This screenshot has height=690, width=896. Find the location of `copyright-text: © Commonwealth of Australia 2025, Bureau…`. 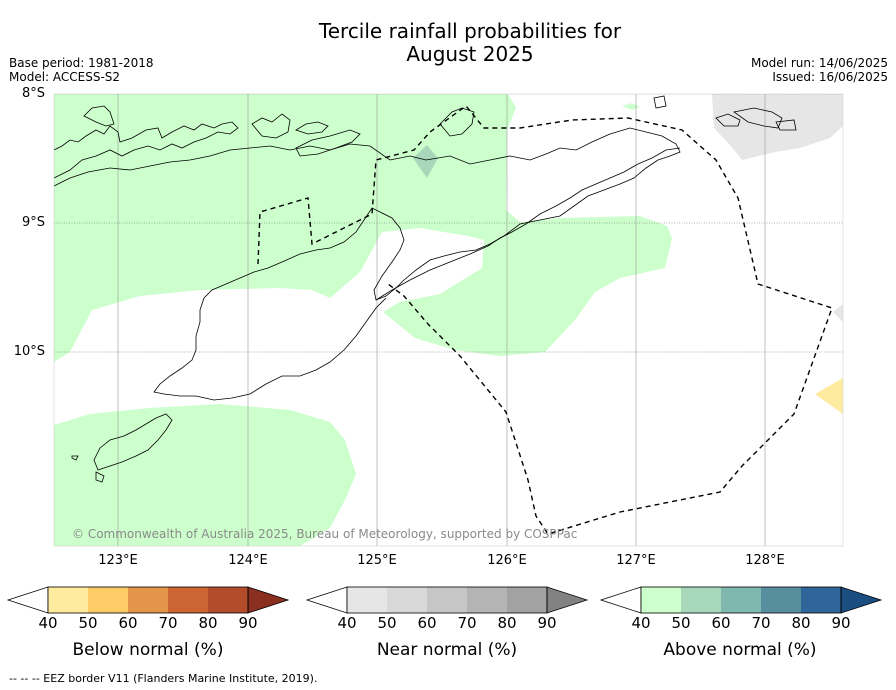

copyright-text: © Commonwealth of Australia 2025, Bureau… is located at coordinates (325, 534).